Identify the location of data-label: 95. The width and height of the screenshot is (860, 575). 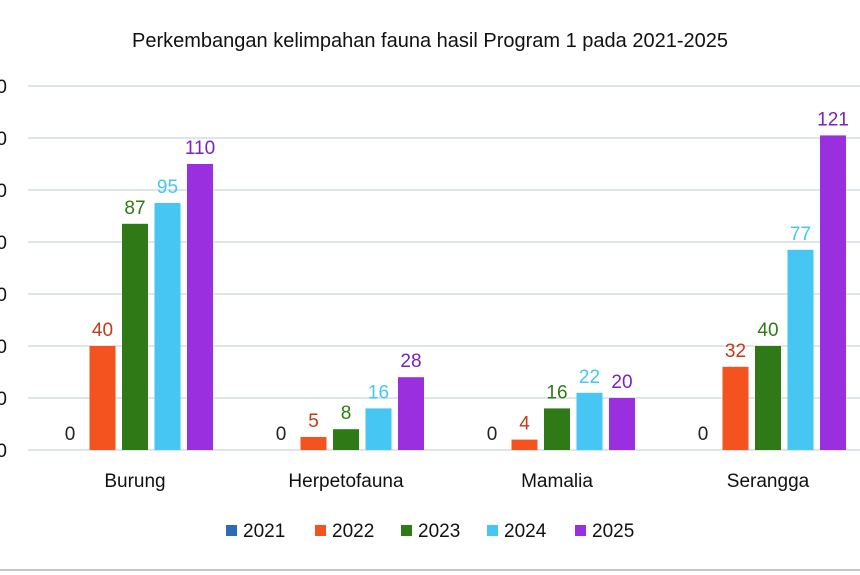
(167, 187).